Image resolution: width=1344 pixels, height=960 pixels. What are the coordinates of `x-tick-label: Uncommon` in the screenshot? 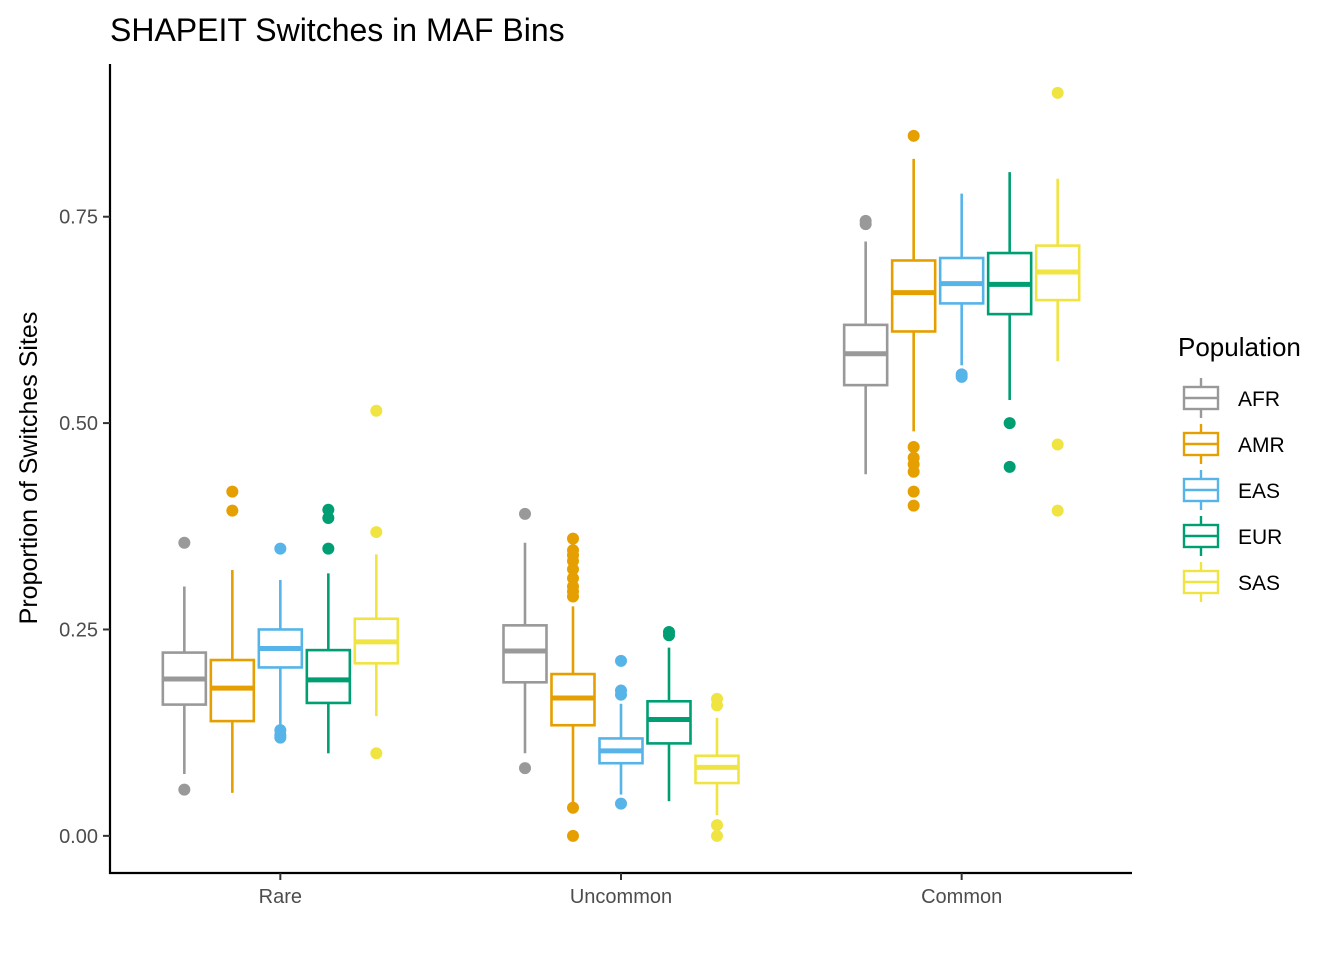 It's located at (621, 897).